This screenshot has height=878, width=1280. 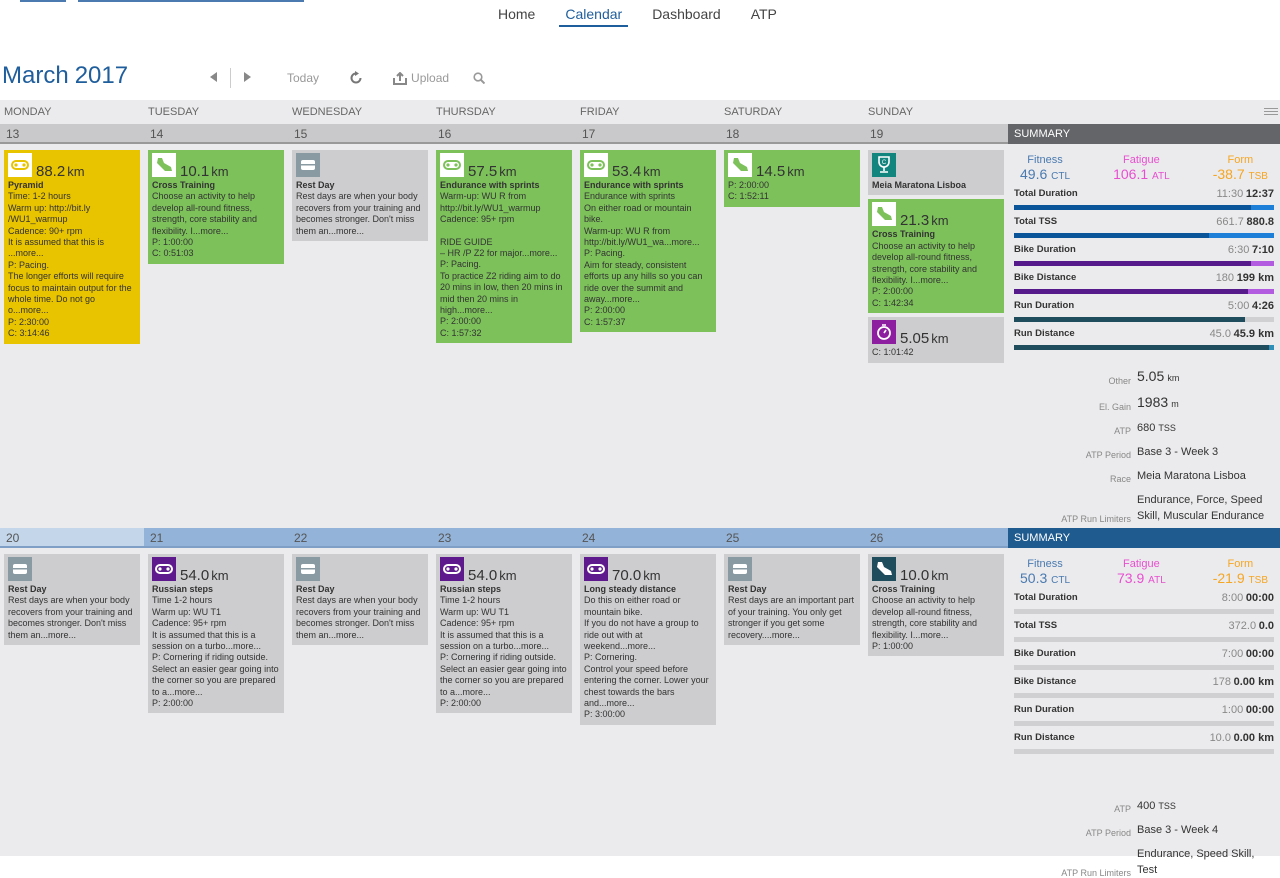 What do you see at coordinates (893, 646) in the screenshot?
I see `workout-line: P: 1:00:00` at bounding box center [893, 646].